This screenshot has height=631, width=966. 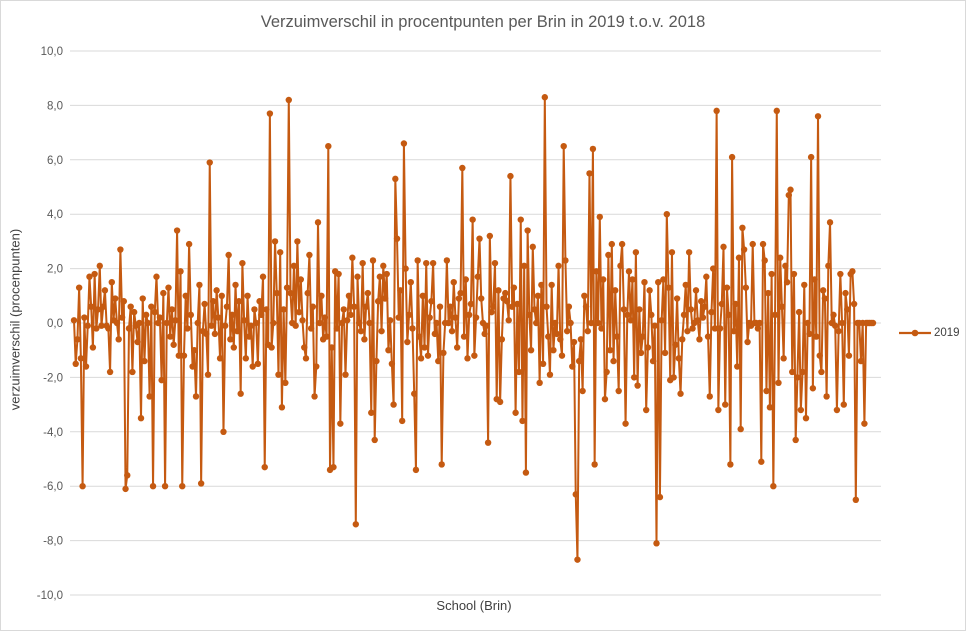 What do you see at coordinates (50, 596) in the screenshot?
I see `y-tick-label: -10,0` at bounding box center [50, 596].